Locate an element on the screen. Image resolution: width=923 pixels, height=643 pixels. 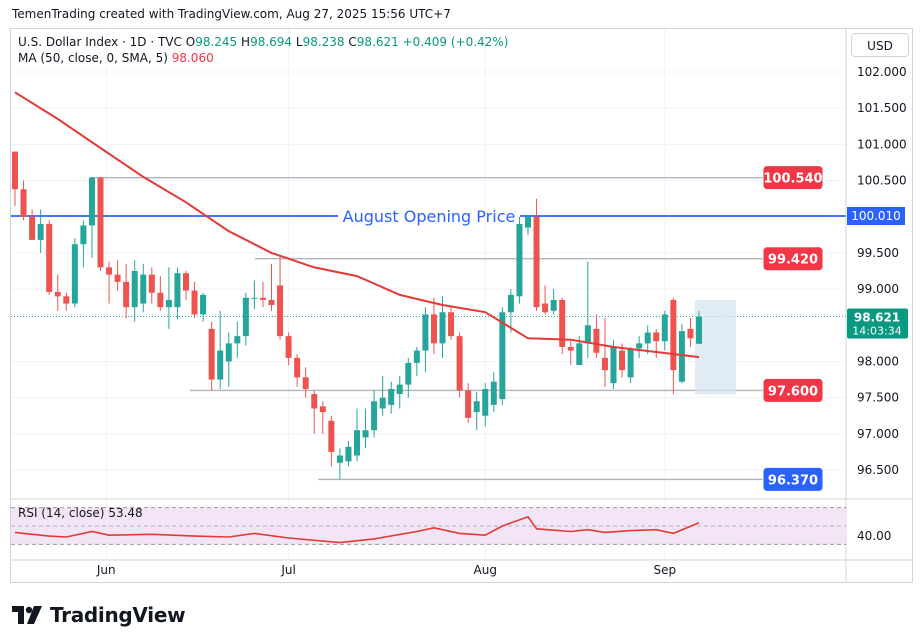
rsi-value: 53.48 is located at coordinates (125, 513).